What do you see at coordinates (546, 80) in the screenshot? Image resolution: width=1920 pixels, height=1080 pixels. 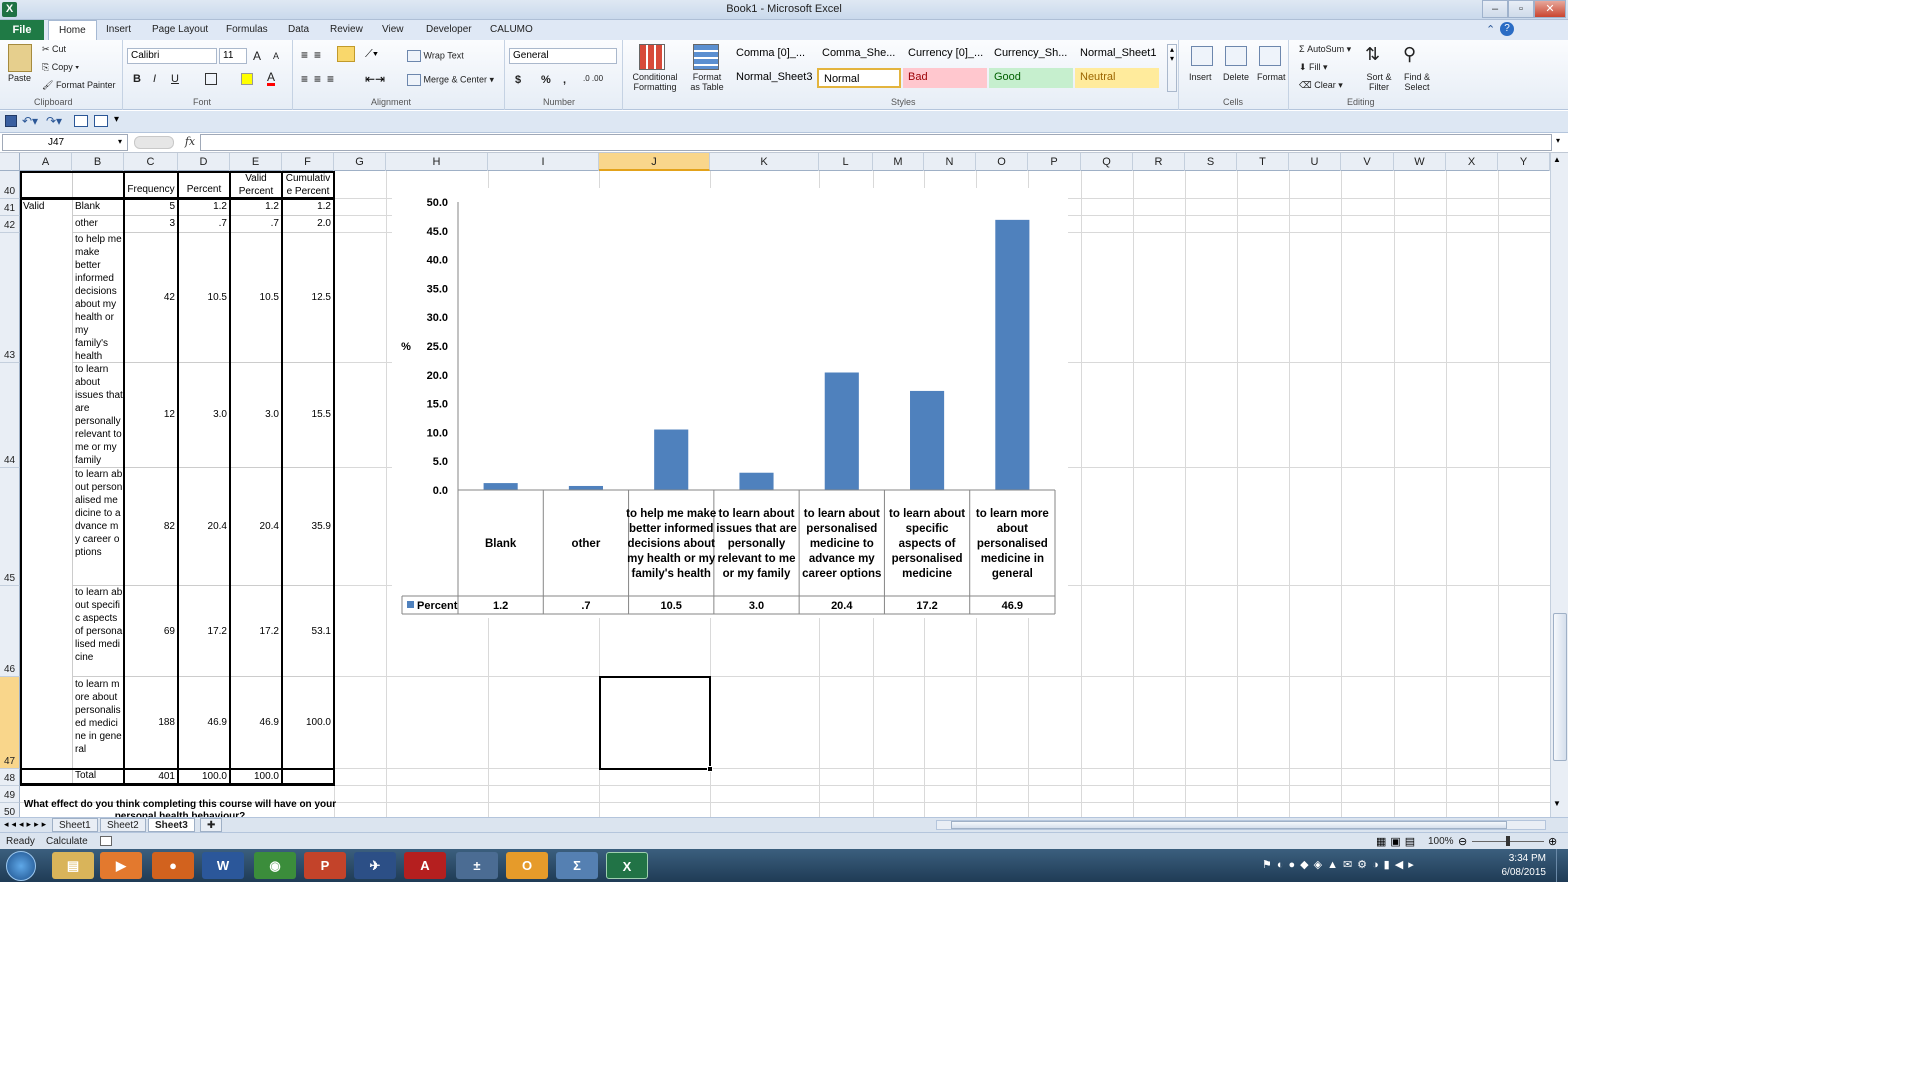 I see `percent-button: %` at bounding box center [546, 80].